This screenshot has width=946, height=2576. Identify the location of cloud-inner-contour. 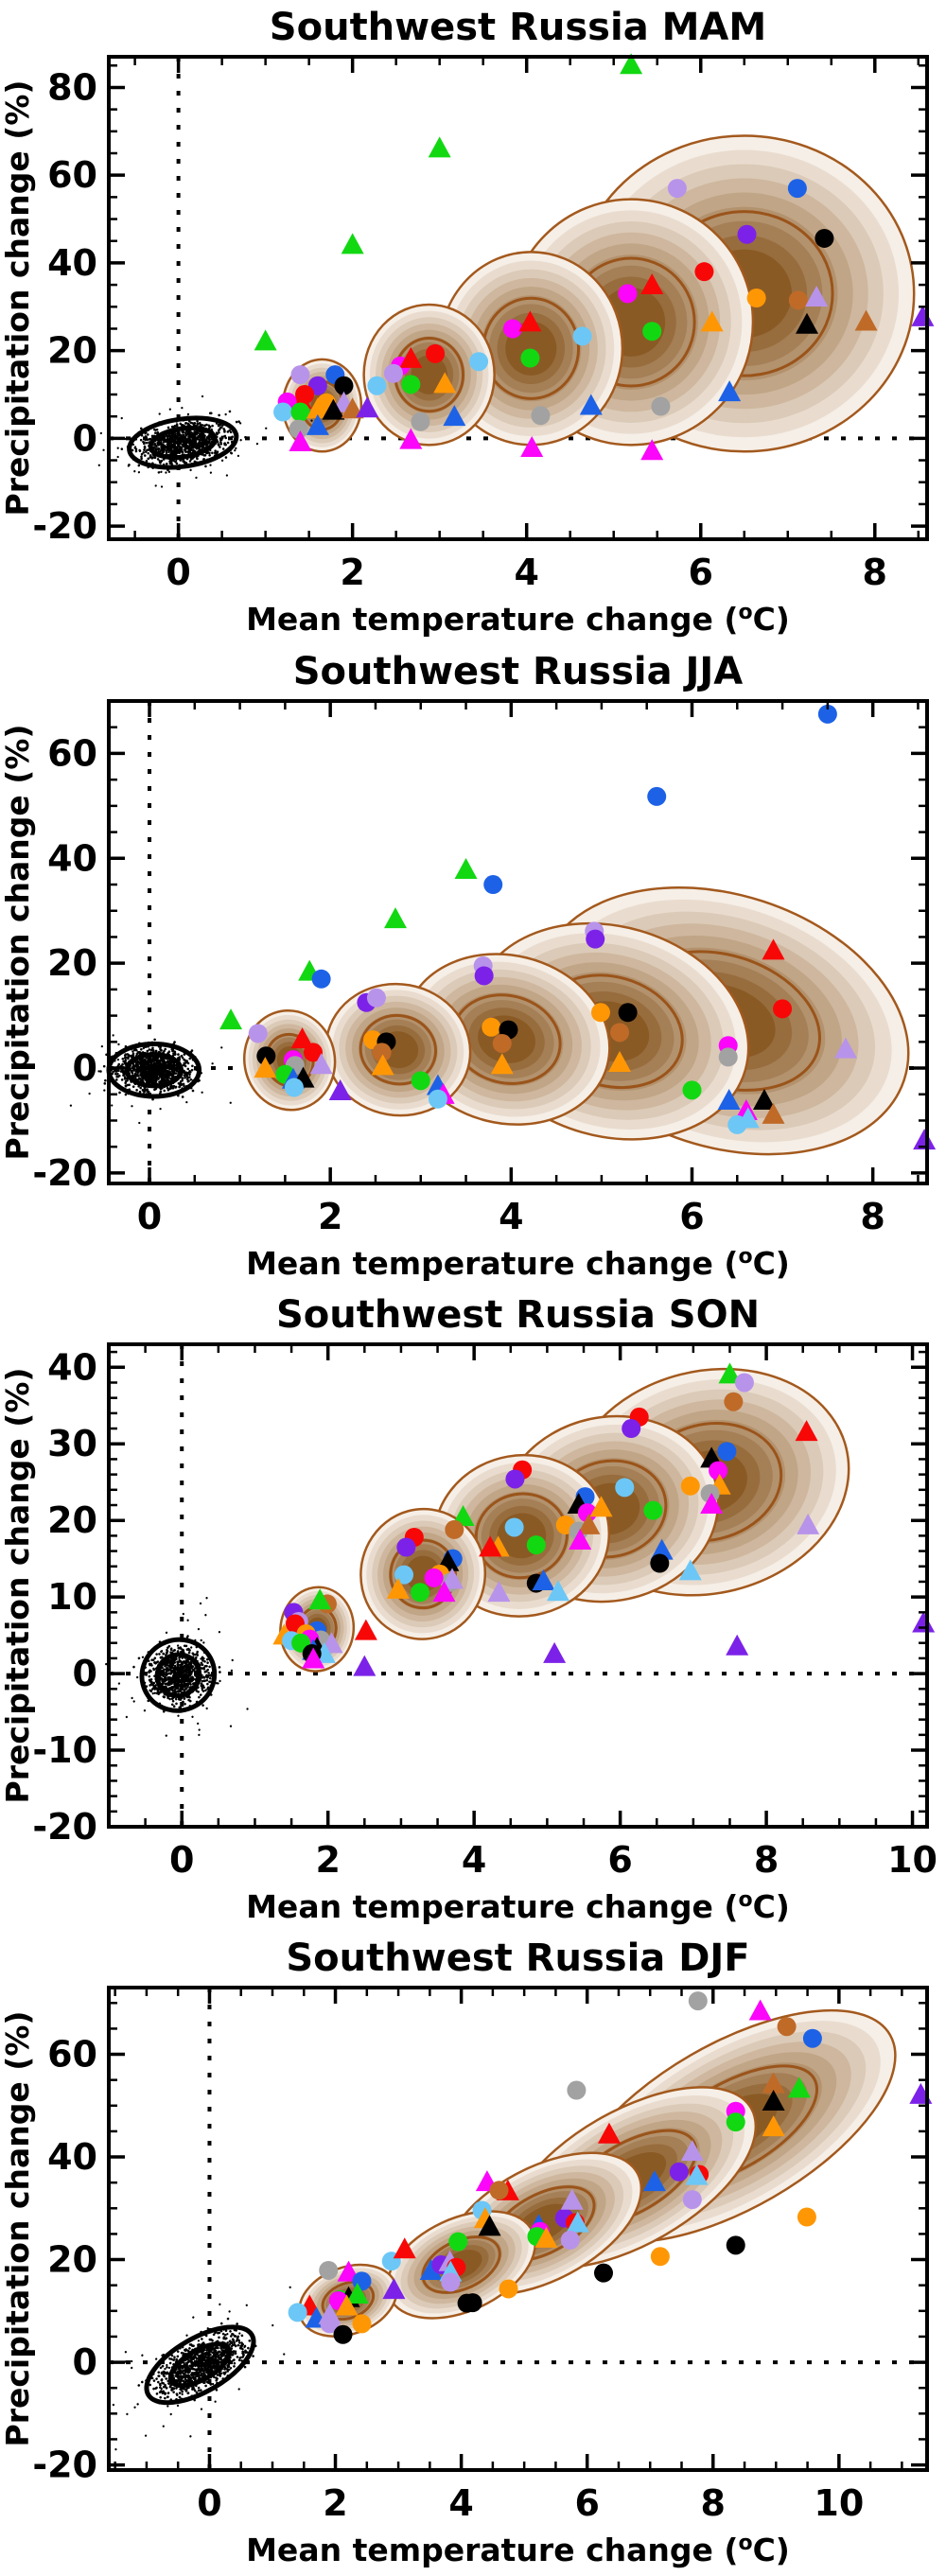
(178, 1675).